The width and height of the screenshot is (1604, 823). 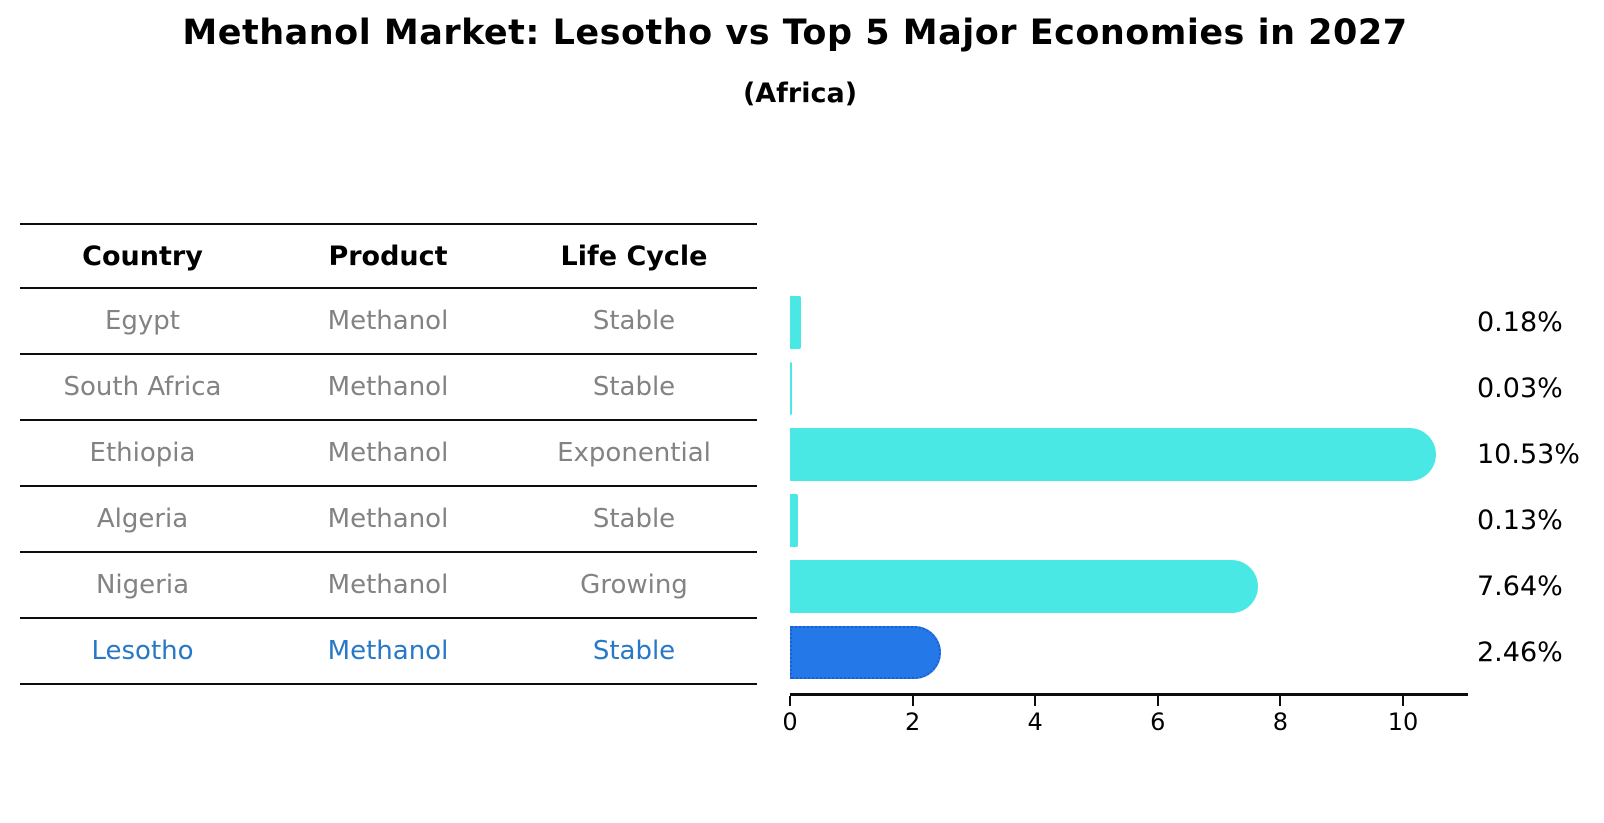 What do you see at coordinates (1024, 586) in the screenshot?
I see `bar-nigeria` at bounding box center [1024, 586].